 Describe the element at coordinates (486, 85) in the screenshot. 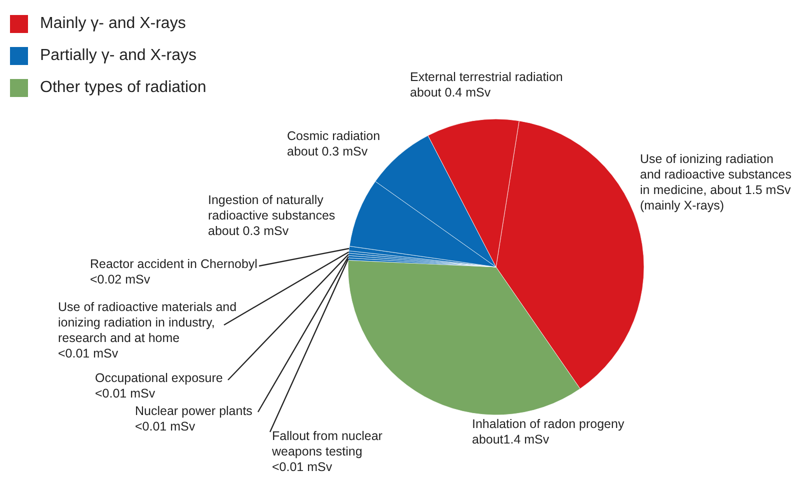

I see `slice-label: External terrestrial radiation about 0.4 mSv` at that location.